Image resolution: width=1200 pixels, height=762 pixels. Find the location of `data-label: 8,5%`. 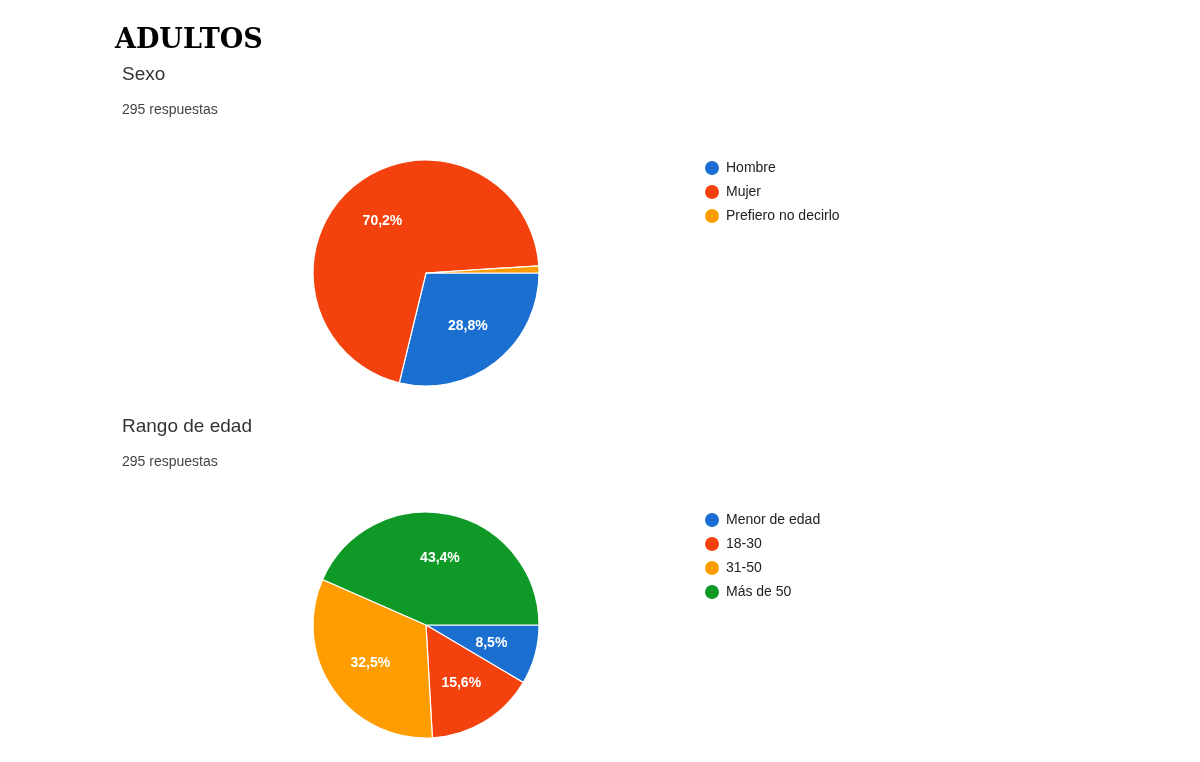

data-label: 8,5% is located at coordinates (491, 641).